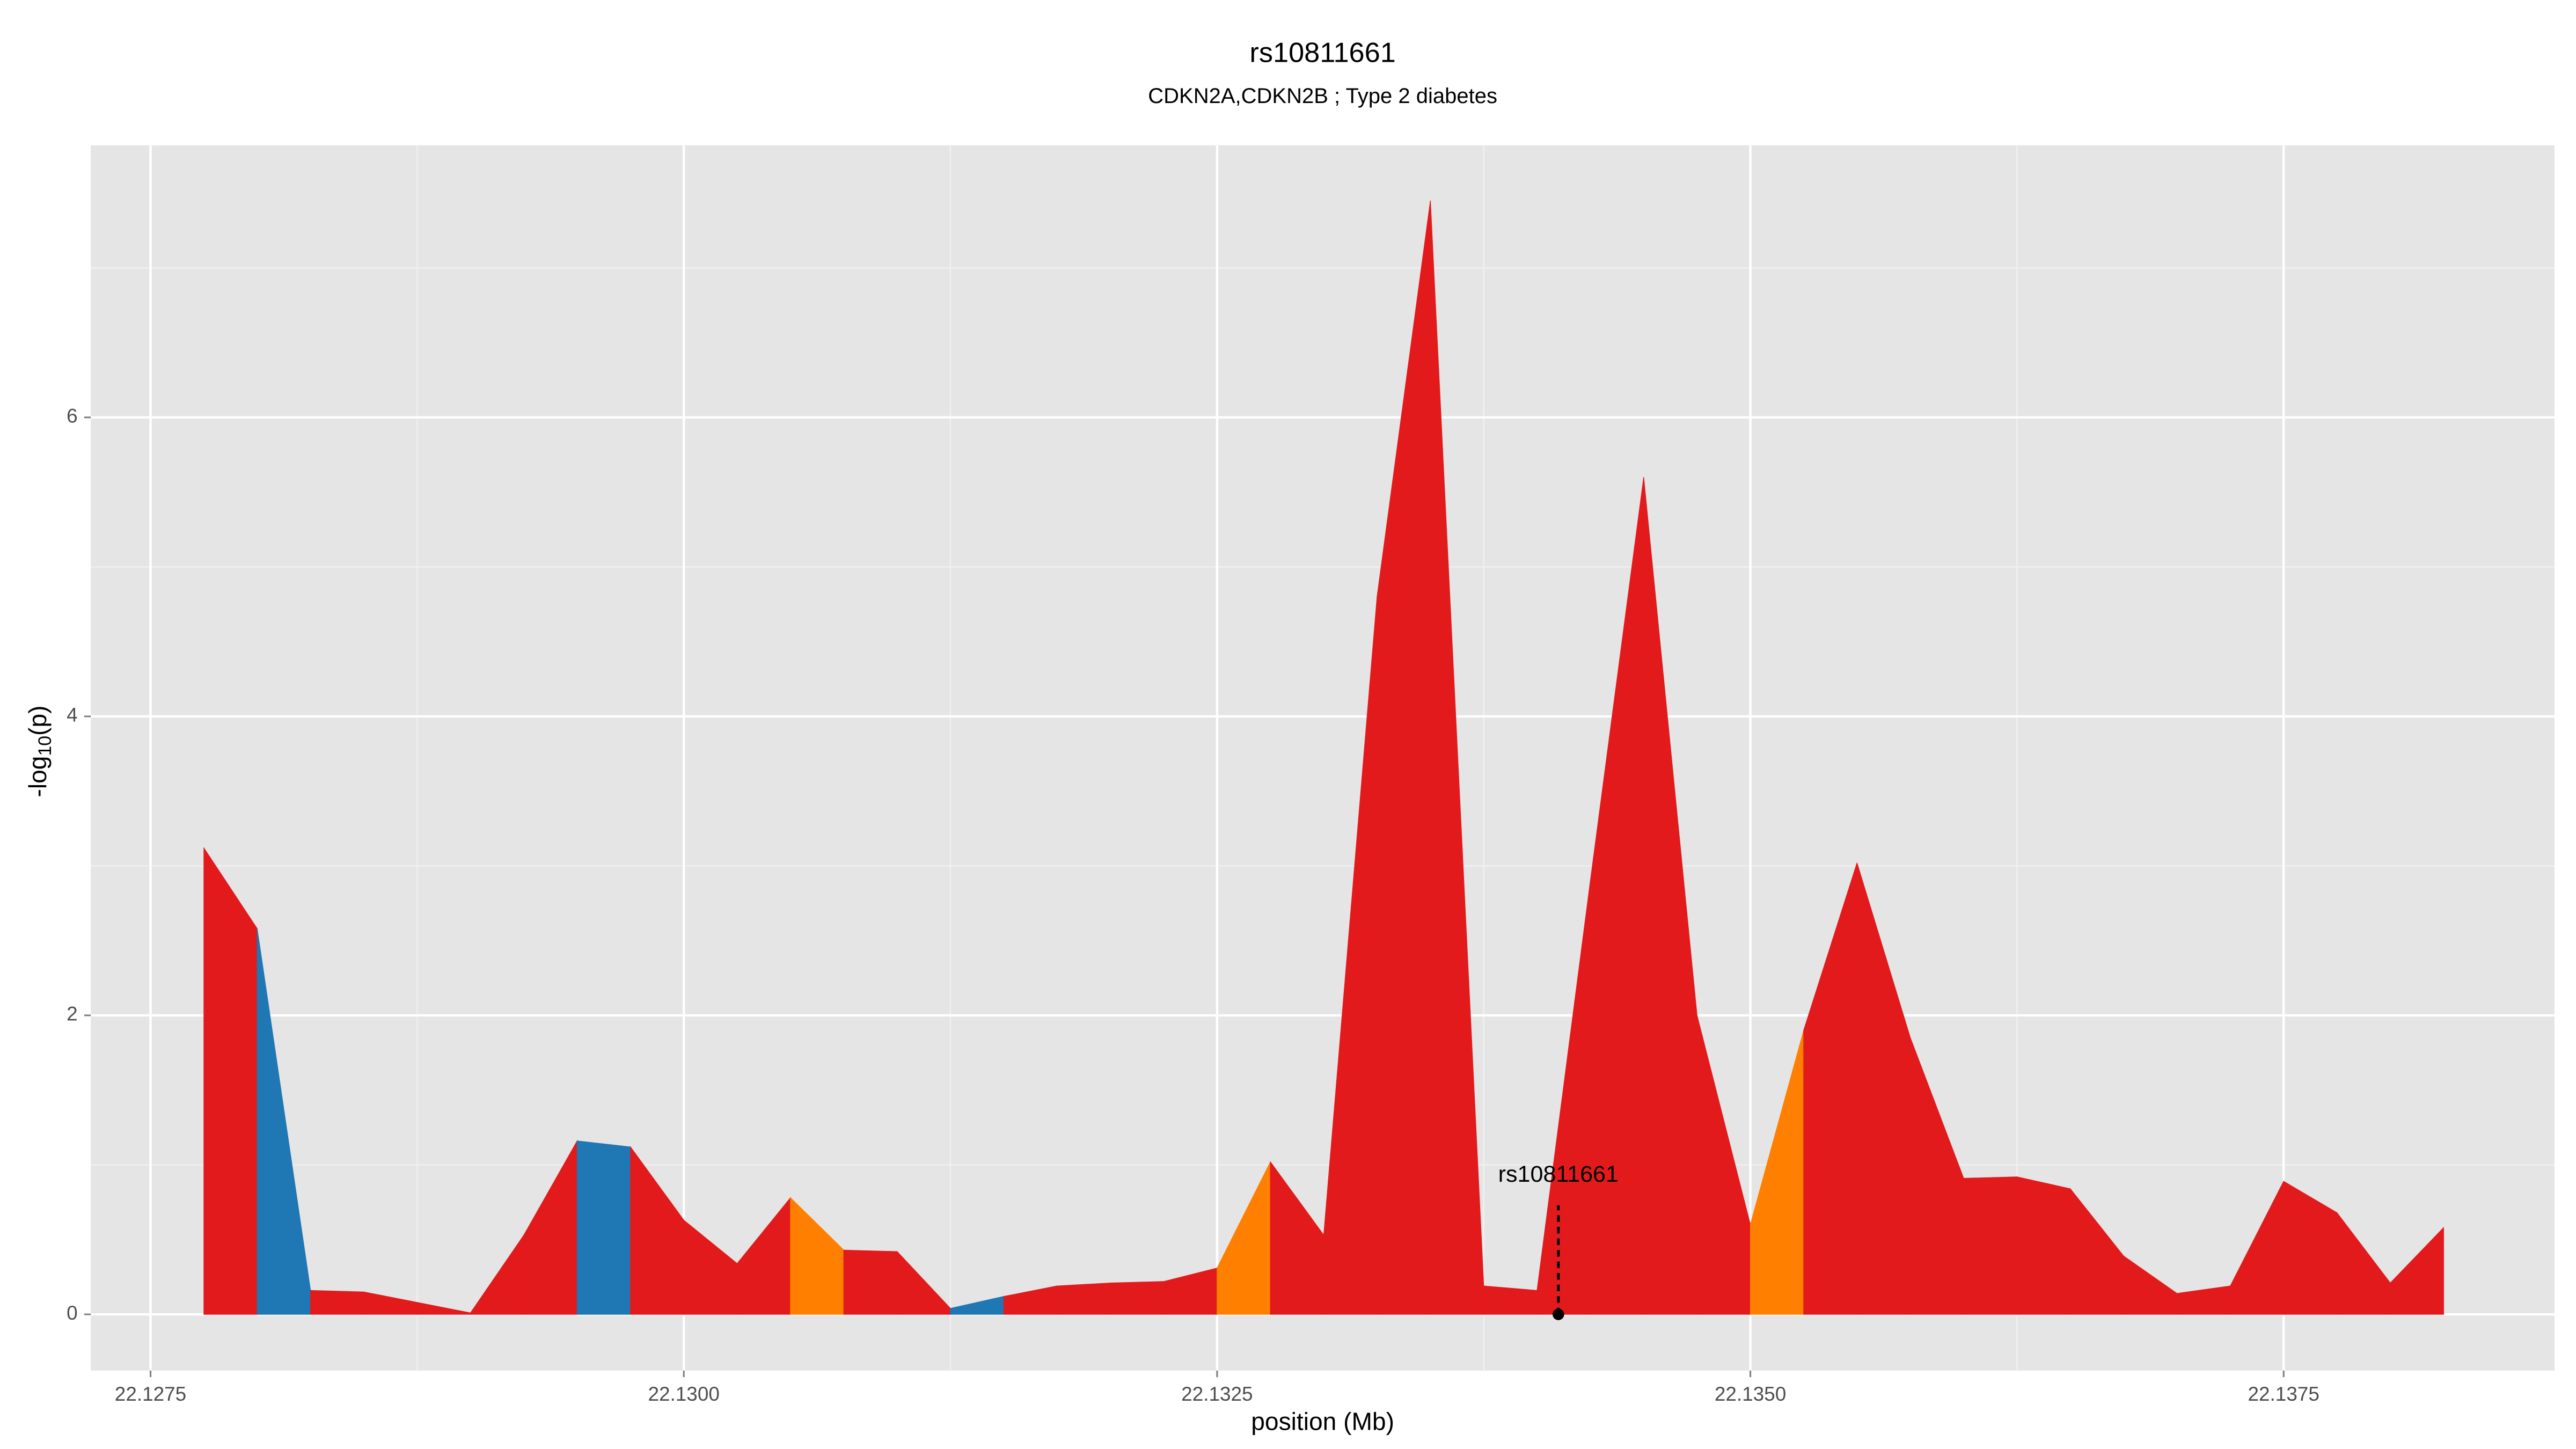 This screenshot has height=1449, width=2576. I want to click on y-tick-label: 6, so click(72, 416).